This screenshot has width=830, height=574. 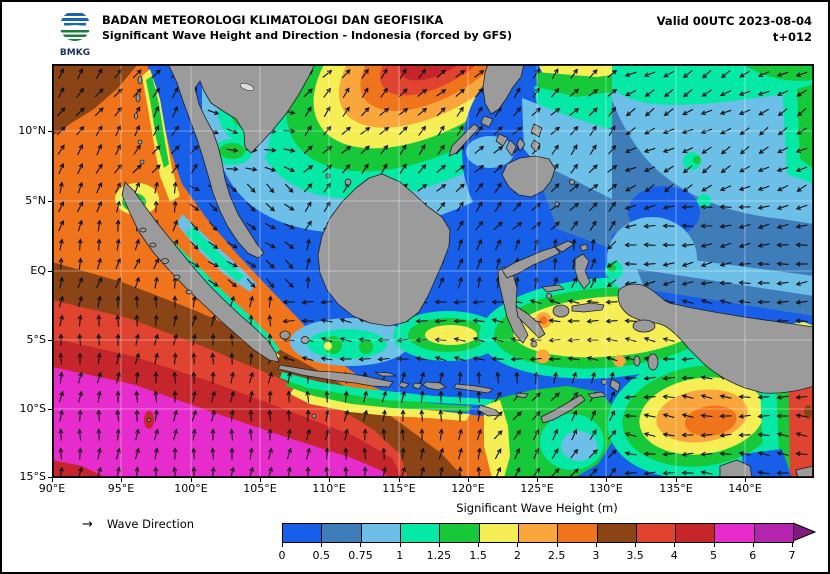 What do you see at coordinates (200, 272) in the screenshot?
I see `land-sumatra` at bounding box center [200, 272].